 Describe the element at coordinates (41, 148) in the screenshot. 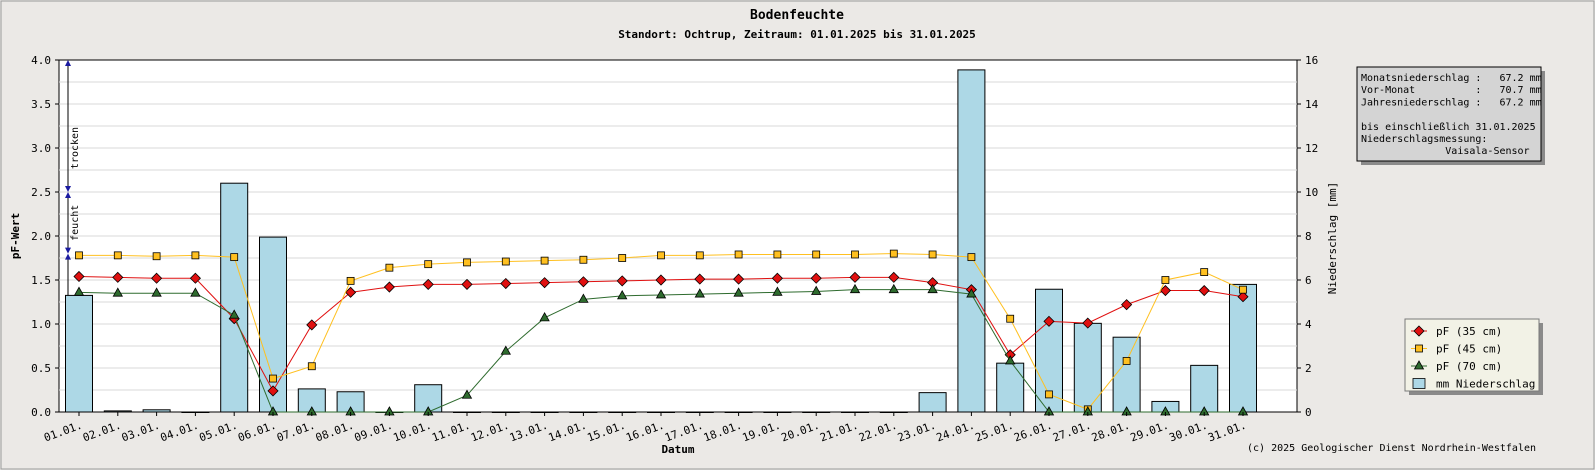

I see `y-tick-label: 3.0` at that location.